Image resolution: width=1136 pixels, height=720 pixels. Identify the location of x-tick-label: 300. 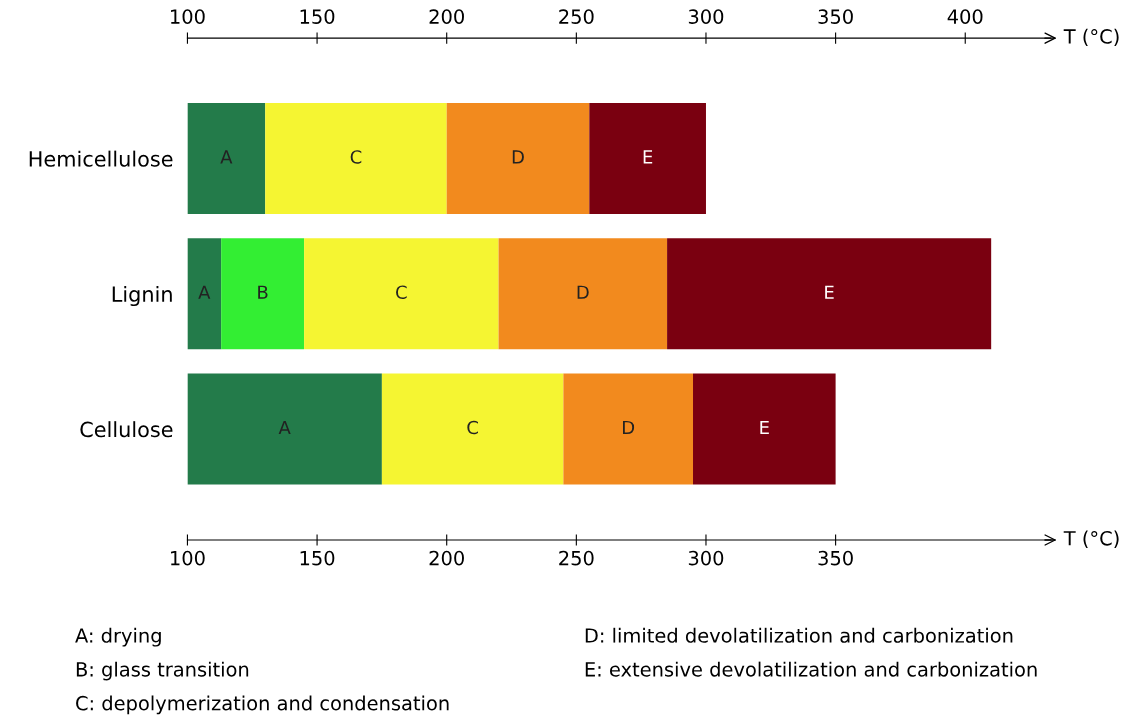
(706, 558).